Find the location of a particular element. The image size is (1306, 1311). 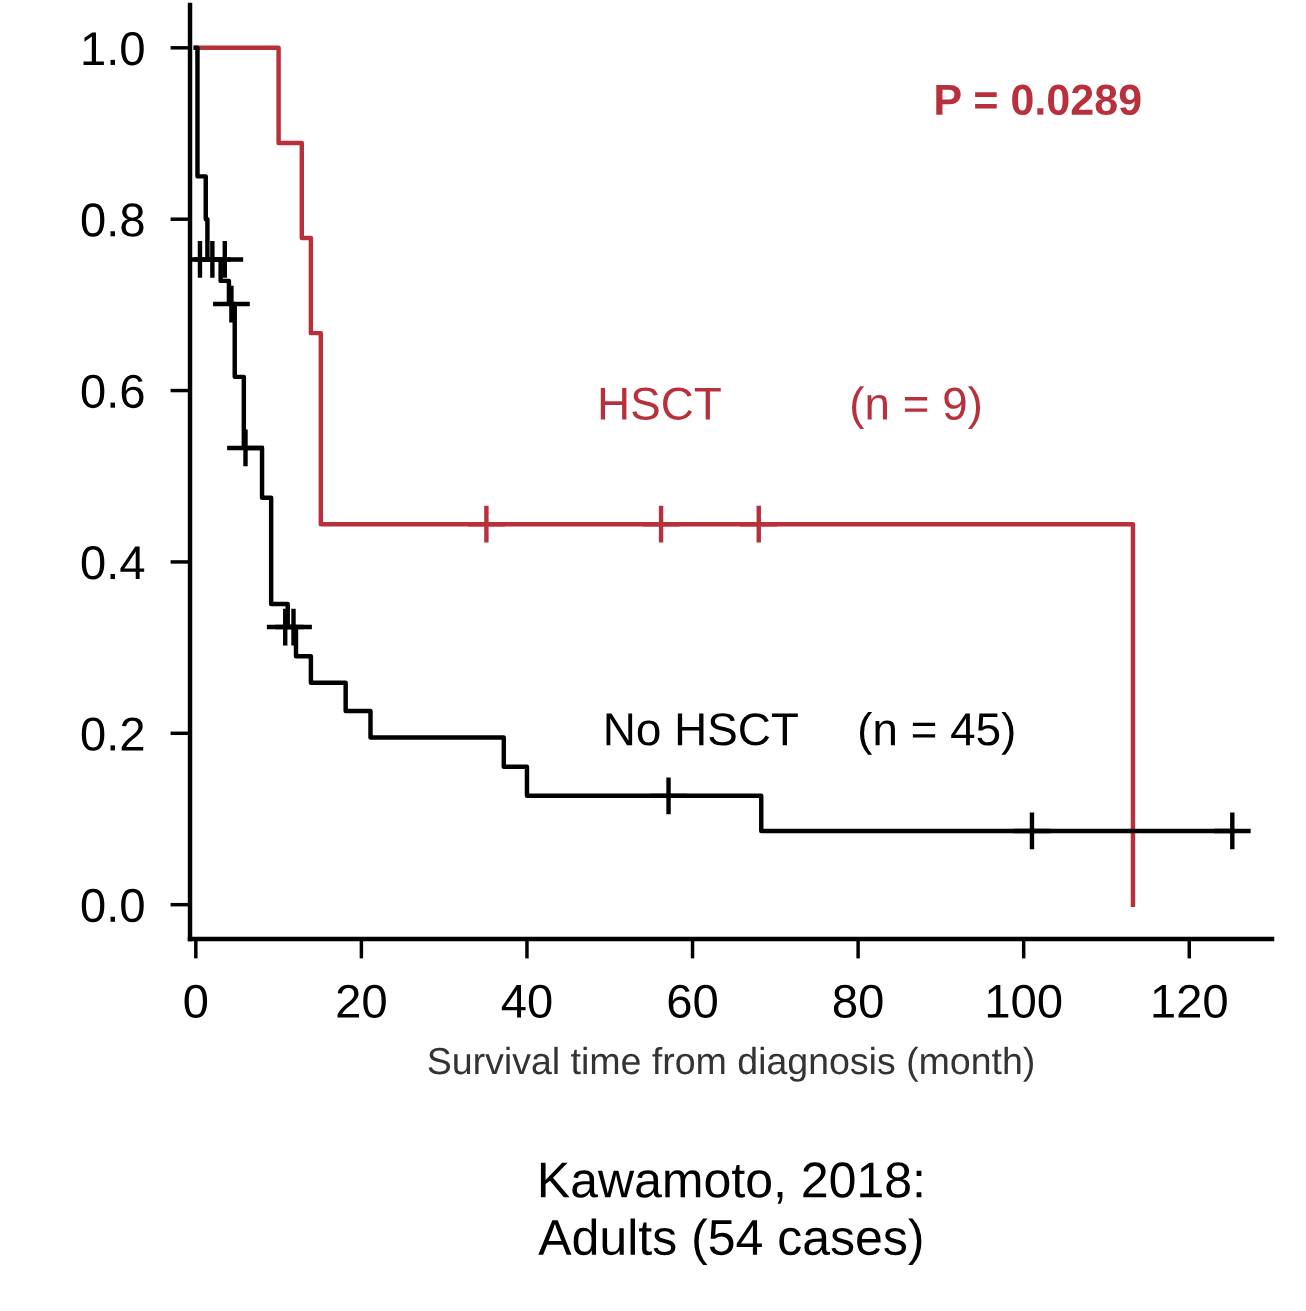

y-tick-label: 0.6 is located at coordinates (112, 391).